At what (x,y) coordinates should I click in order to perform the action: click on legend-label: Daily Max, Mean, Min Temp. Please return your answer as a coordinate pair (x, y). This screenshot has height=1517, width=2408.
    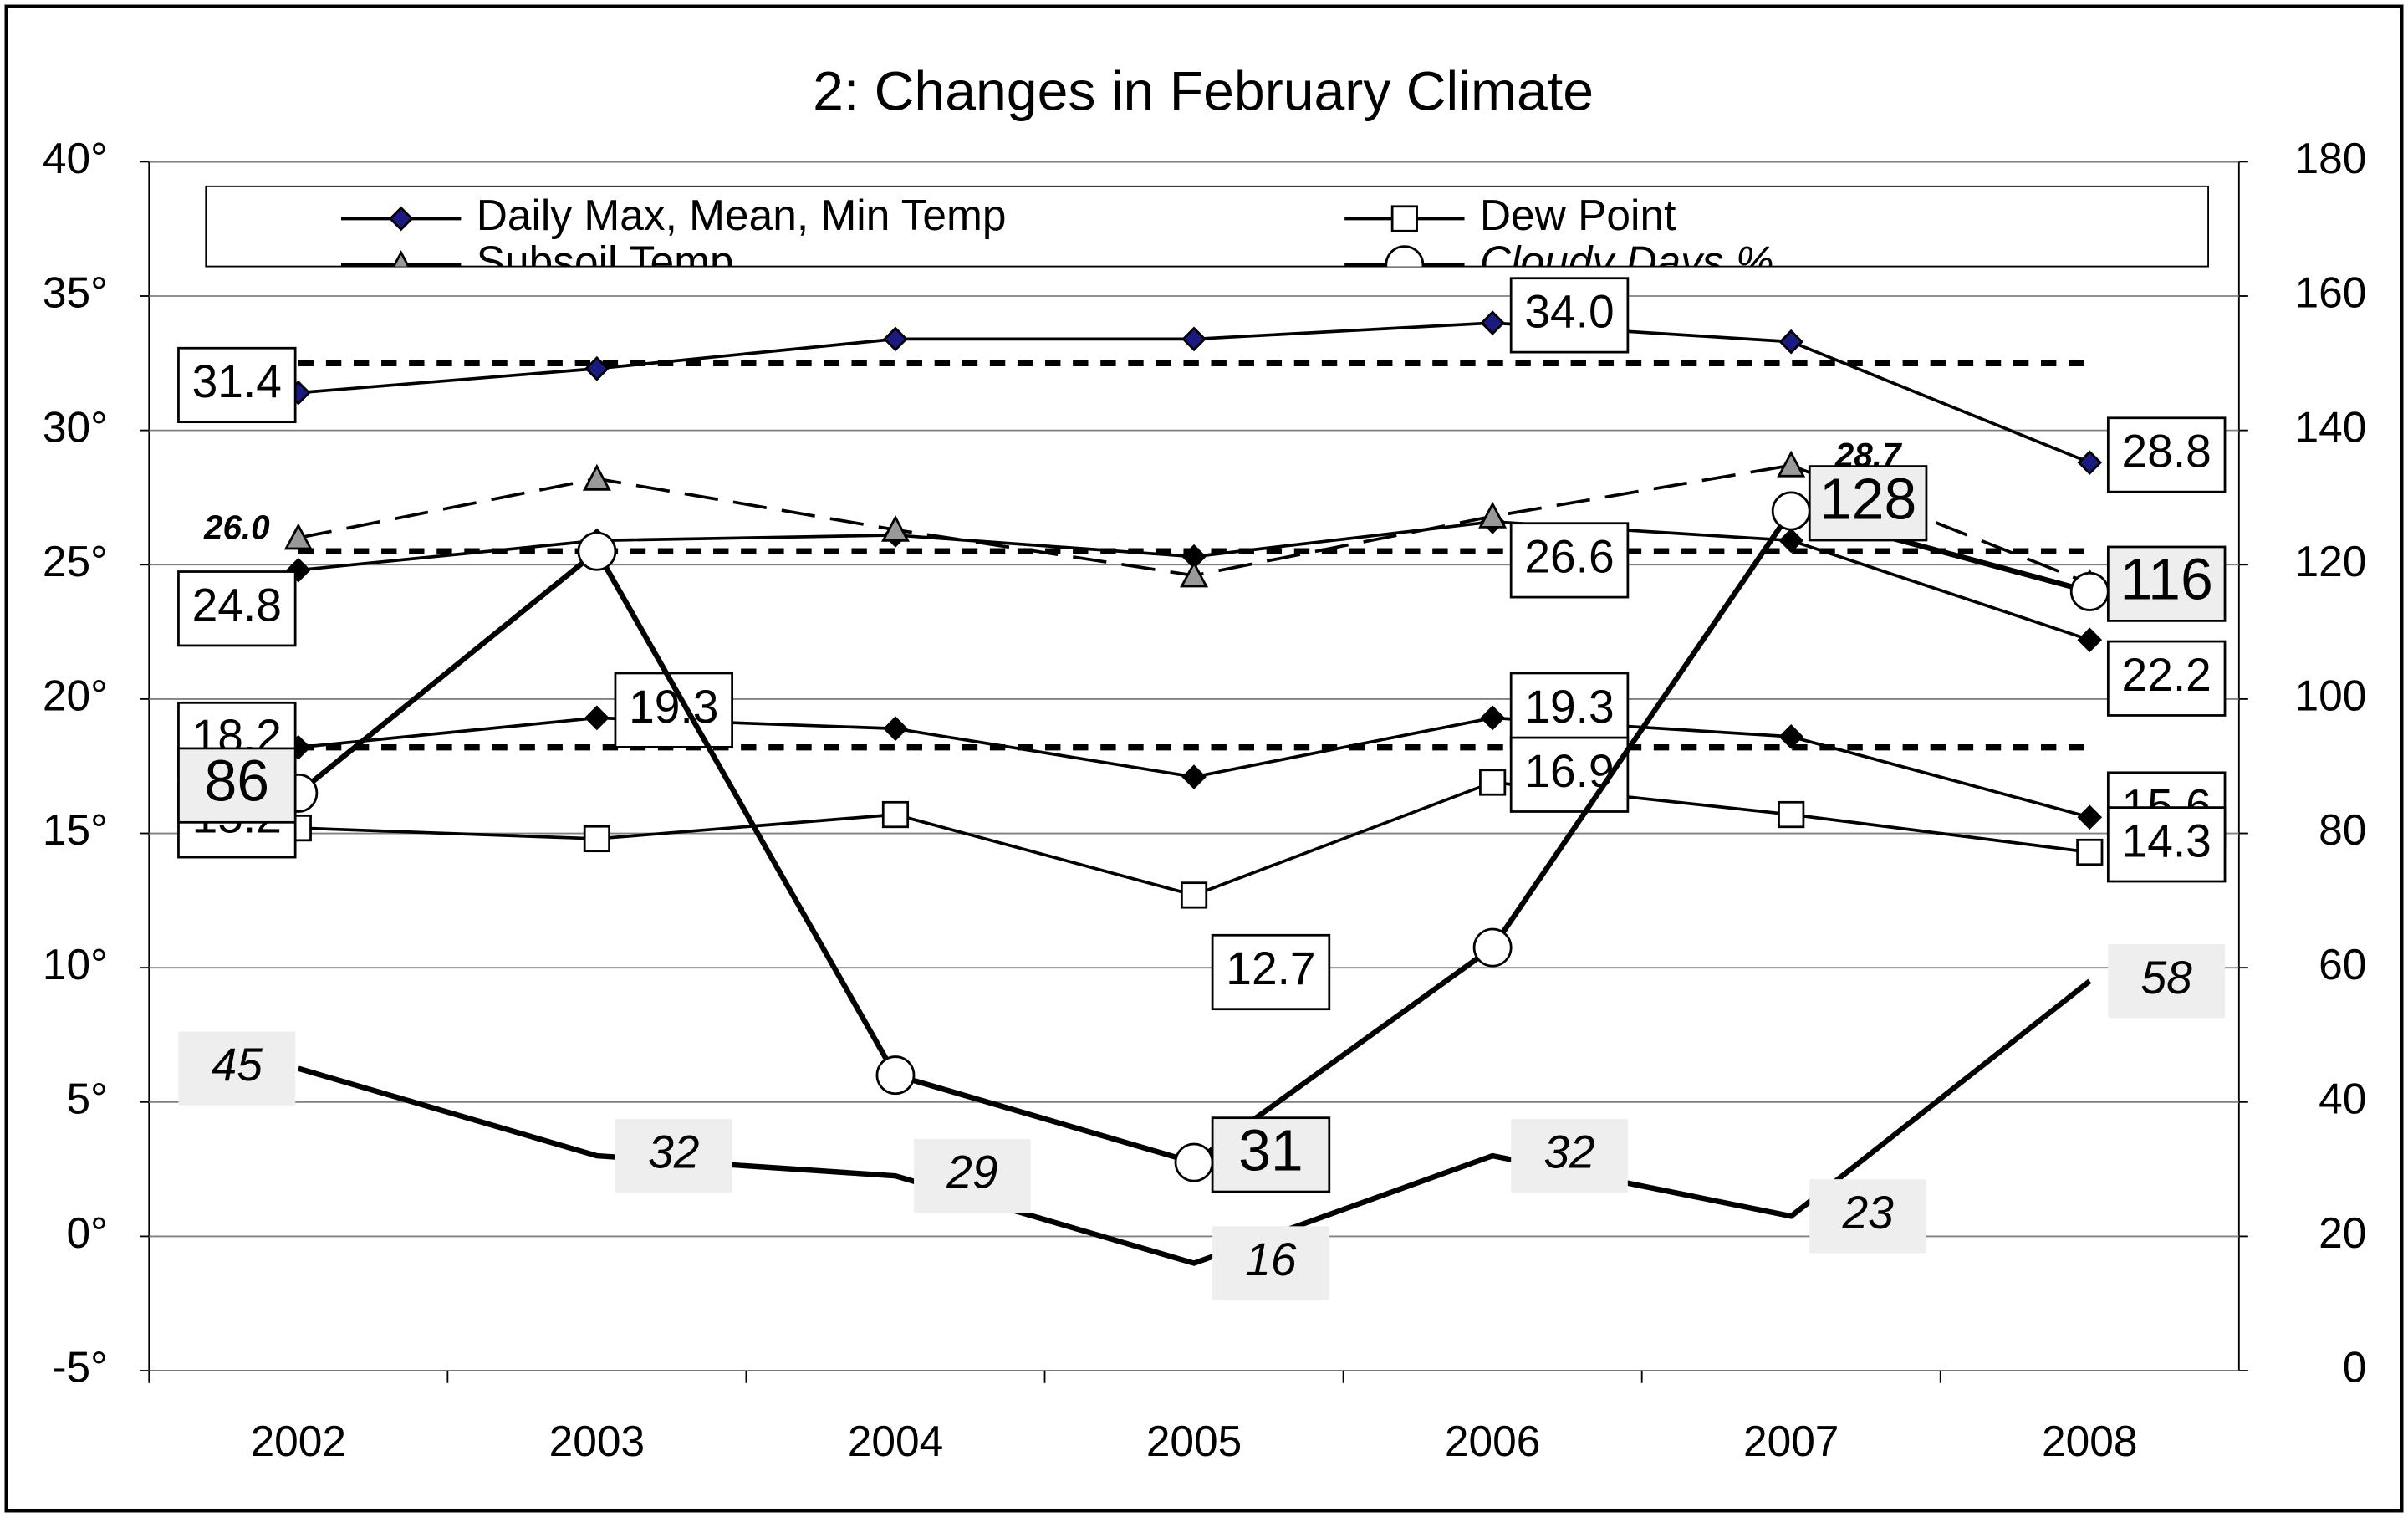
    Looking at the image, I should click on (742, 215).